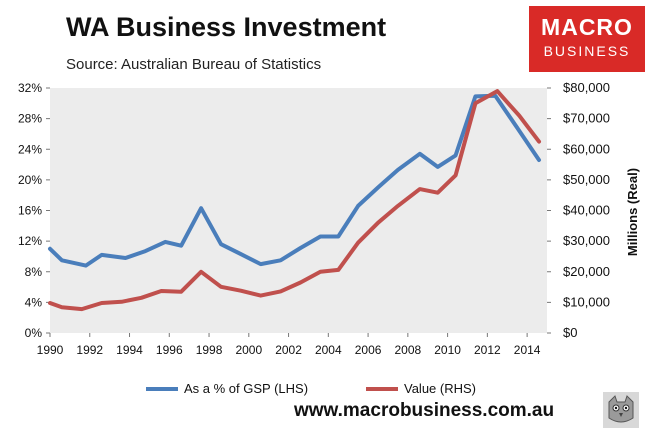 The image size is (659, 432). Describe the element at coordinates (587, 27) in the screenshot. I see `logo-line-1: MACRO` at that location.